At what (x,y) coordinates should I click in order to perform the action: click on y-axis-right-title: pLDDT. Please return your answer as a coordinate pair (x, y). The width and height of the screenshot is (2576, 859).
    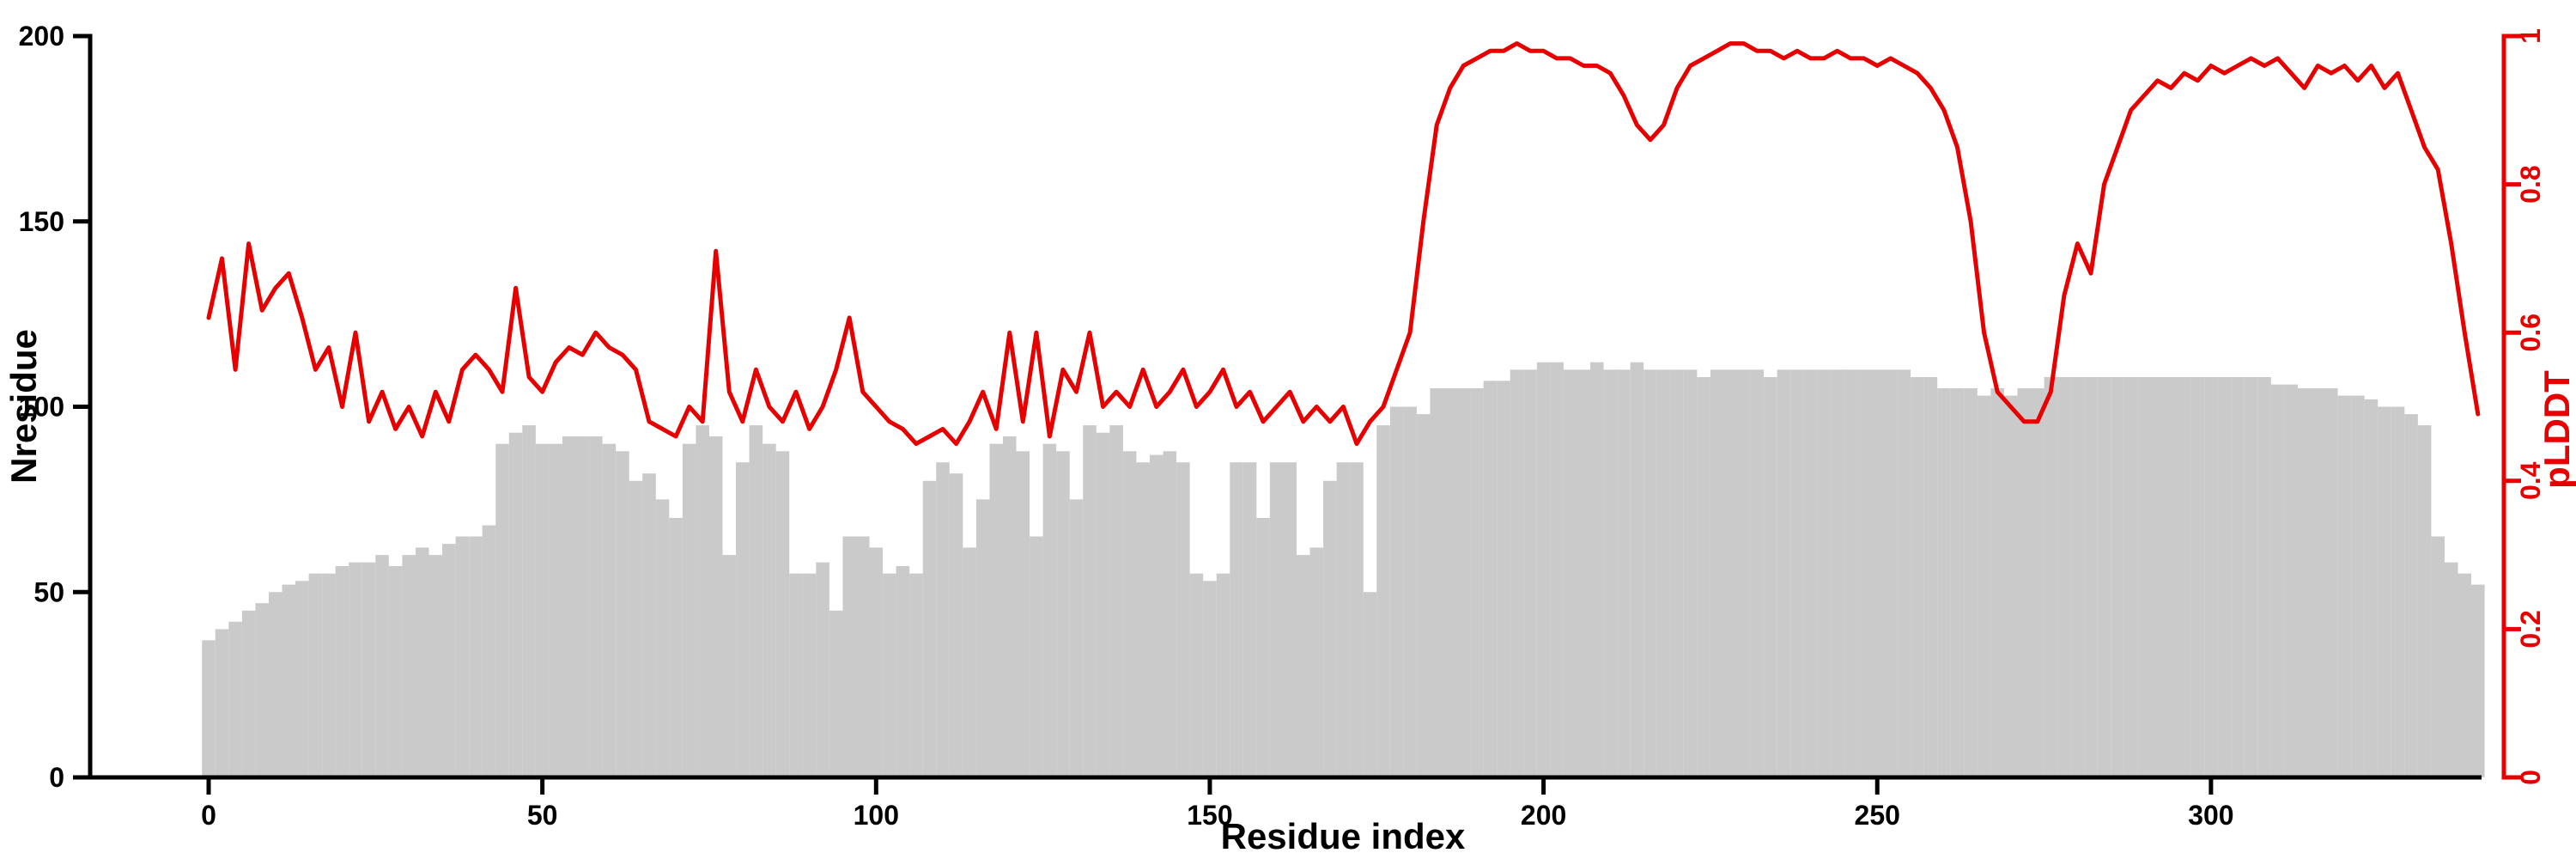
    Looking at the image, I should click on (2557, 430).